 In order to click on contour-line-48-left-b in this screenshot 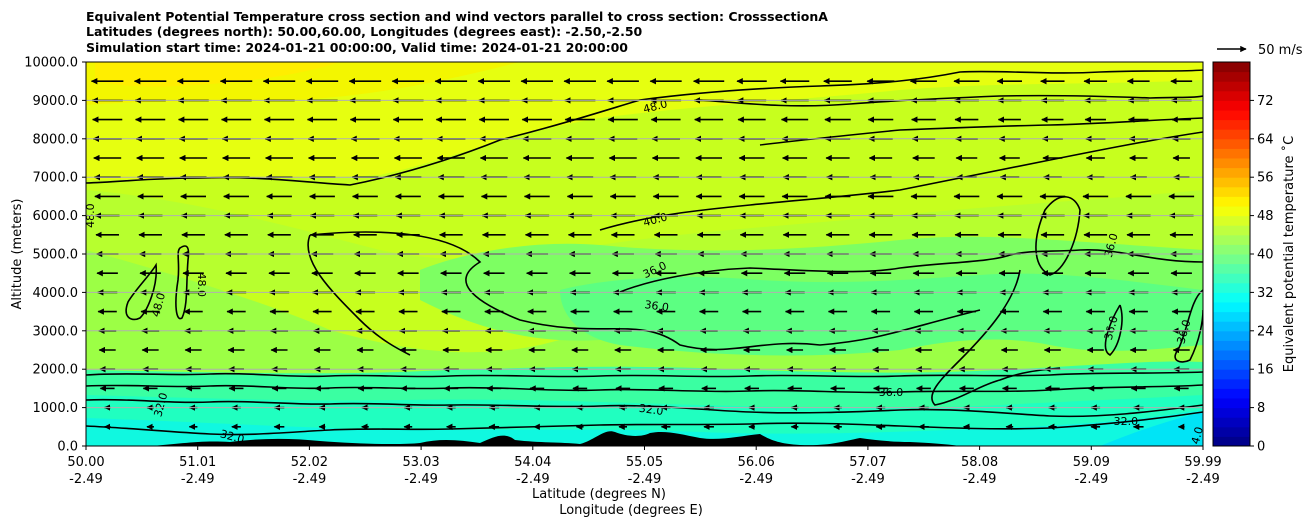, I will do `click(182, 282)`.